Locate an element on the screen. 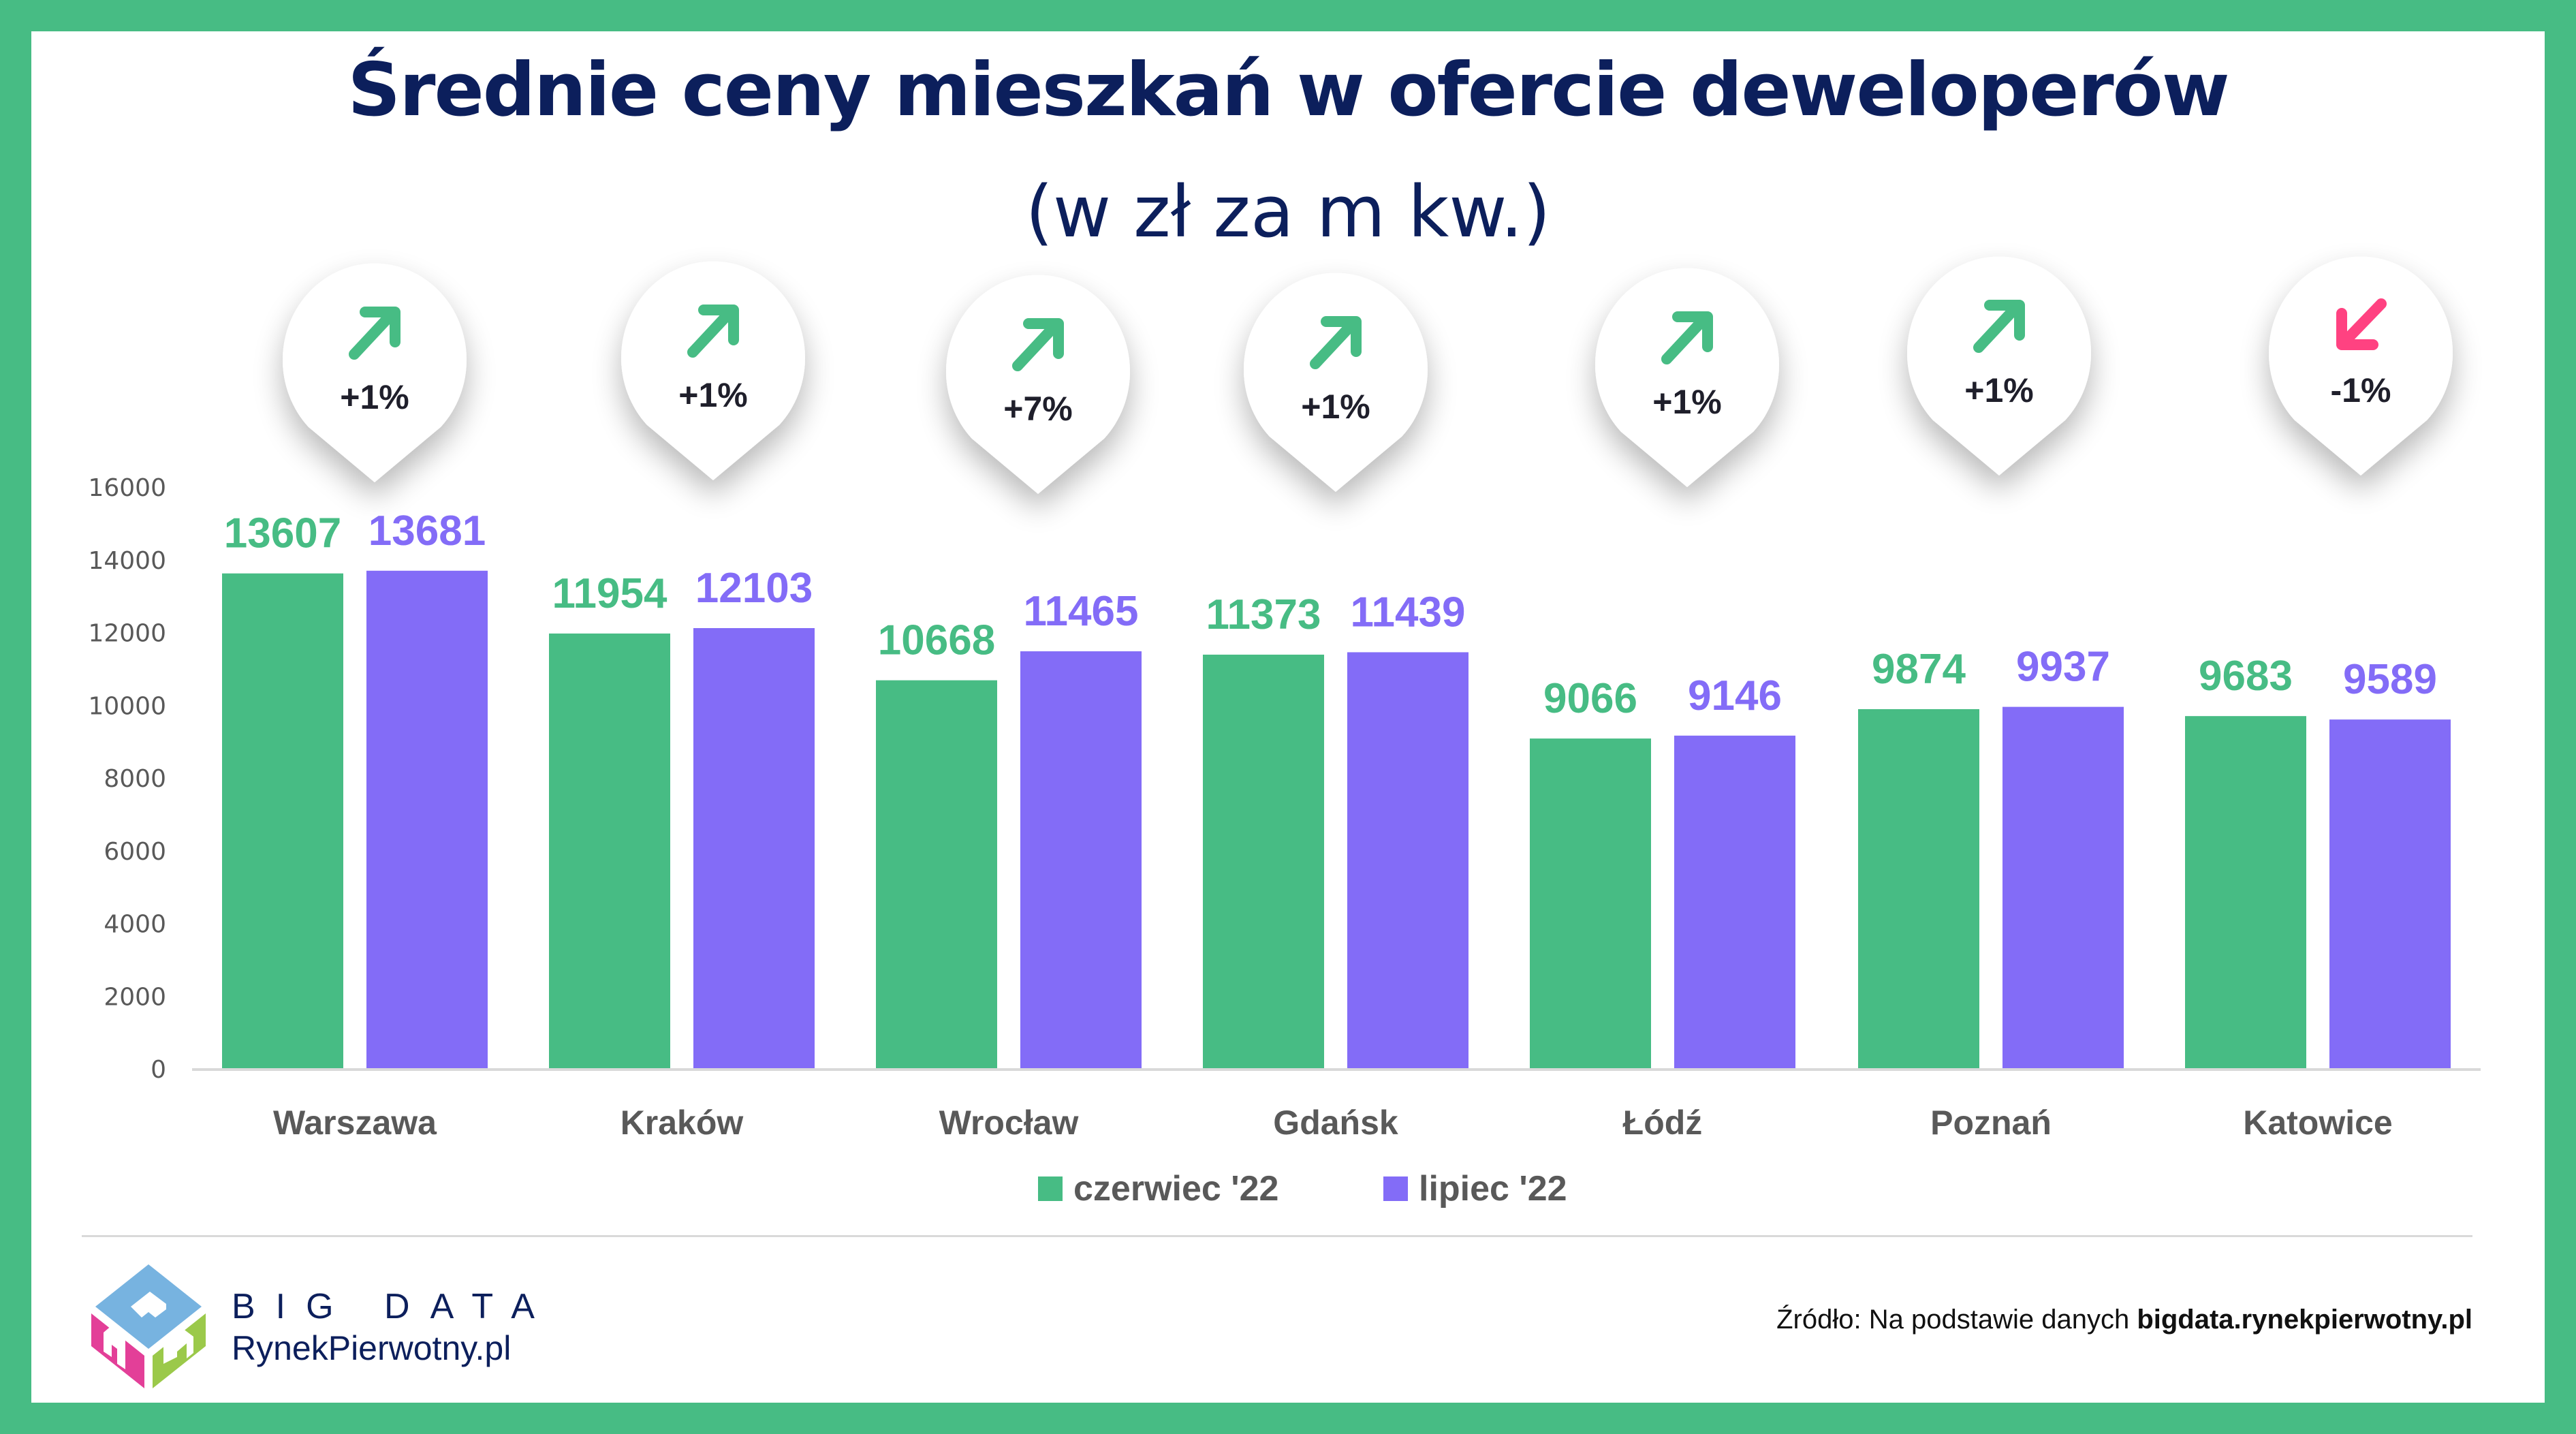 This screenshot has width=2576, height=1434. x-tick-label: Gdańsk is located at coordinates (1335, 1123).